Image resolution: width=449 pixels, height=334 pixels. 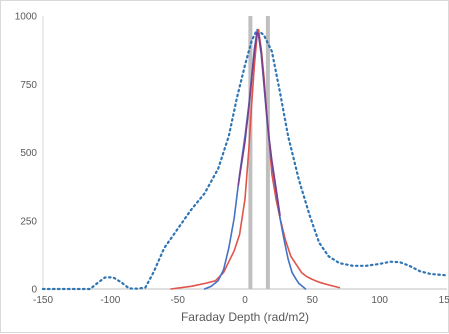 What do you see at coordinates (43, 300) in the screenshot?
I see `x-tick-label: -150` at bounding box center [43, 300].